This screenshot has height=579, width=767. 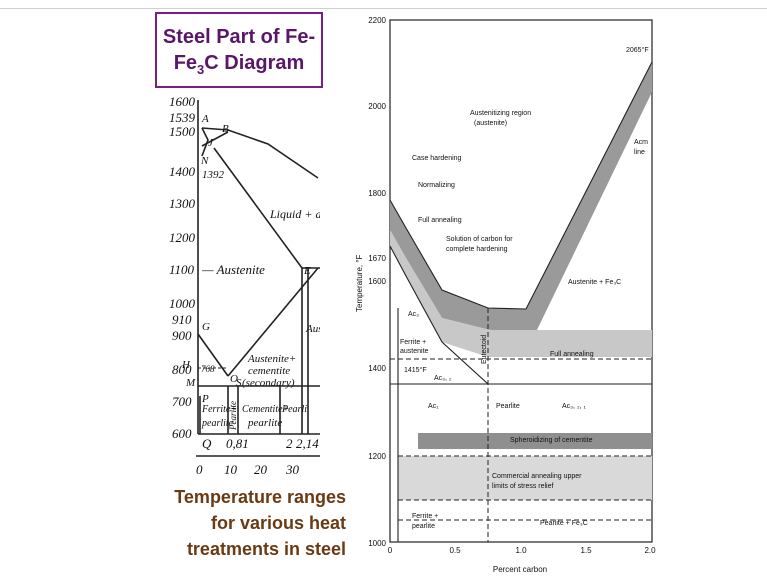 I want to click on ytick-600: 600, so click(x=182, y=433).